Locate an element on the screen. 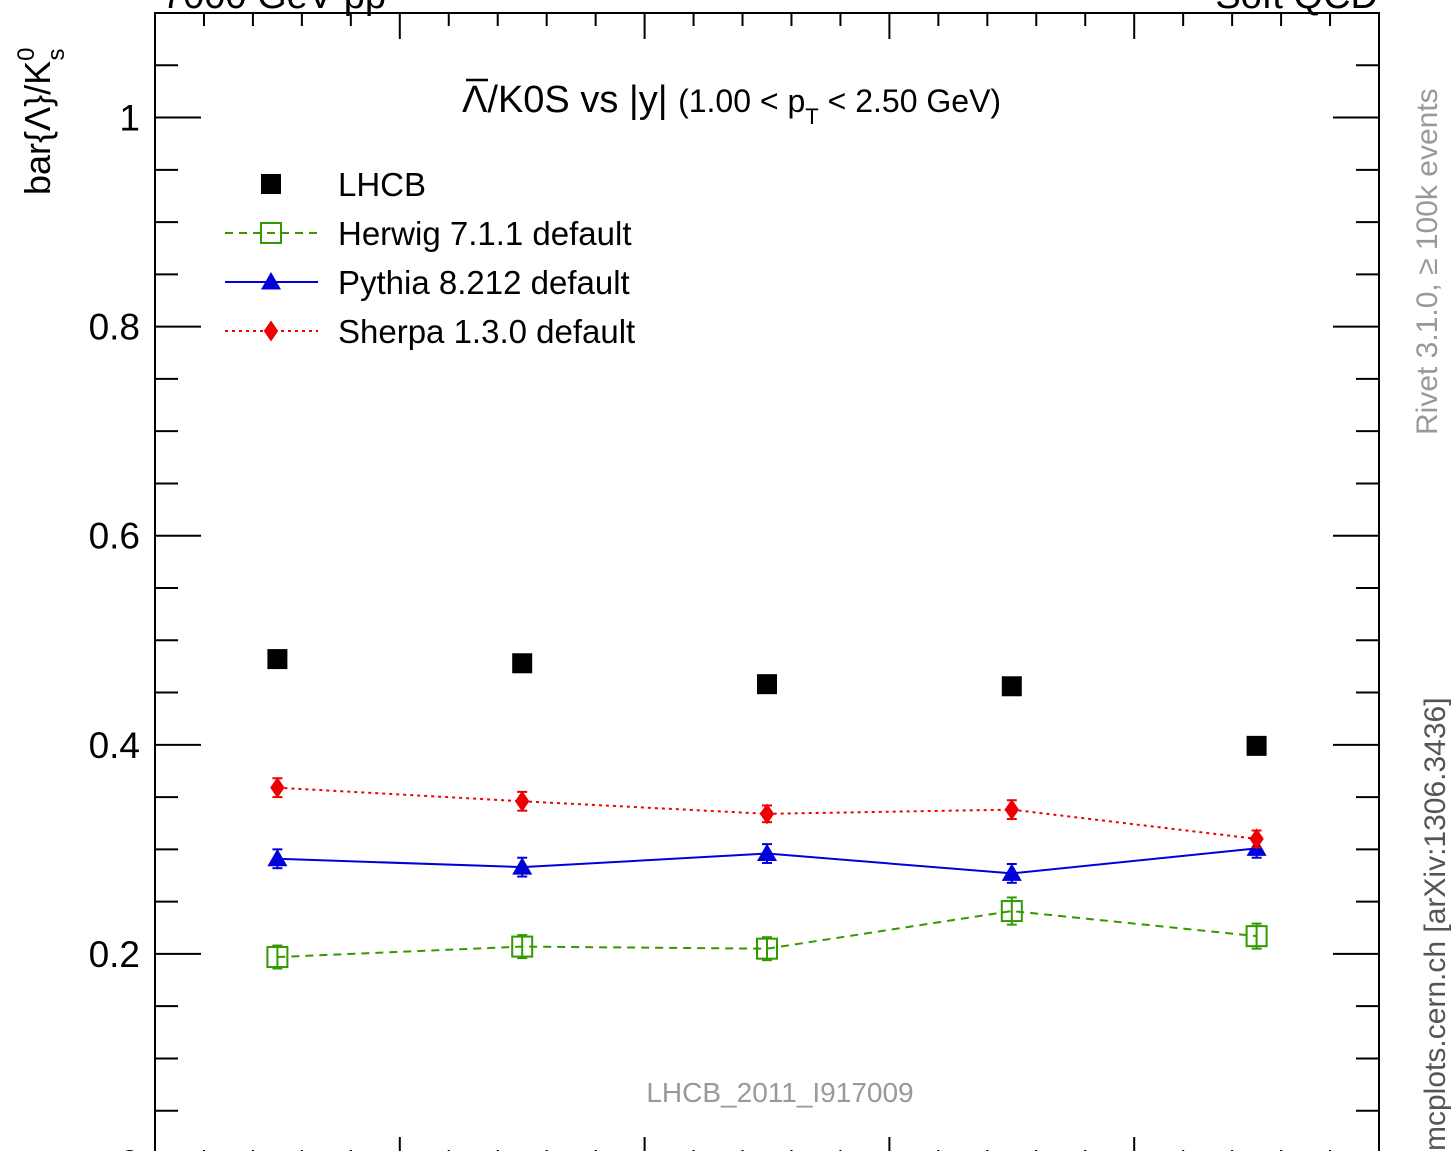 This screenshot has width=1452, height=1151. plot-title-range-end: < 2.50 GeV) is located at coordinates (910, 101).